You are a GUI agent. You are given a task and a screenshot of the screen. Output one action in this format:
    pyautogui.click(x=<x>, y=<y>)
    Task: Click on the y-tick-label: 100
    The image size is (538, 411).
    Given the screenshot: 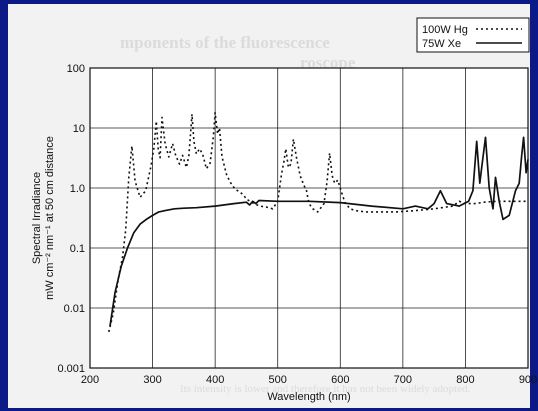 What is the action you would take?
    pyautogui.click(x=76, y=69)
    